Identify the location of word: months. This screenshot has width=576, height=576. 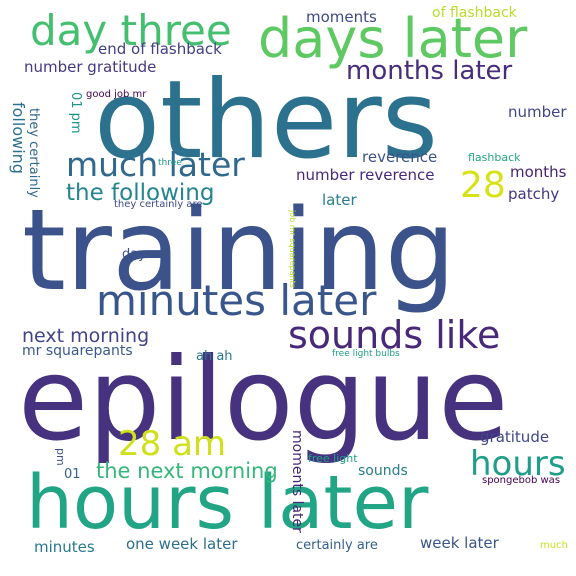
(538, 172).